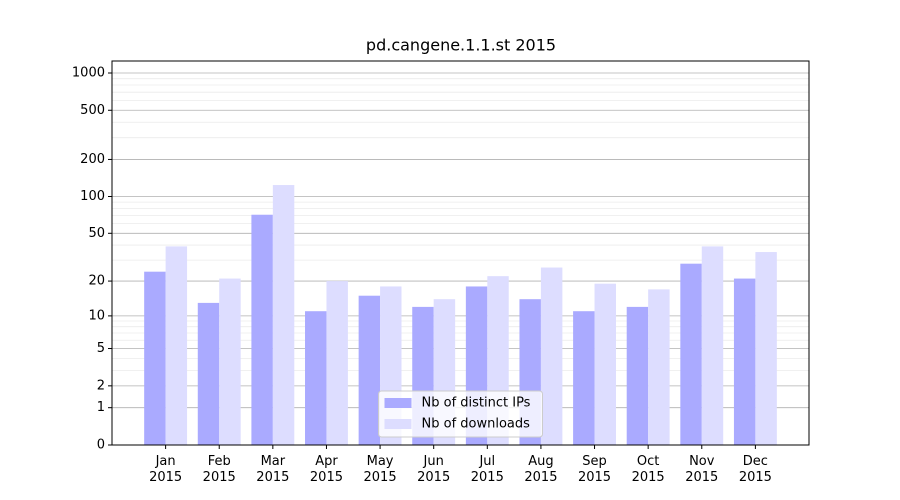  Describe the element at coordinates (92, 196) in the screenshot. I see `y-tick-label: 100` at that location.